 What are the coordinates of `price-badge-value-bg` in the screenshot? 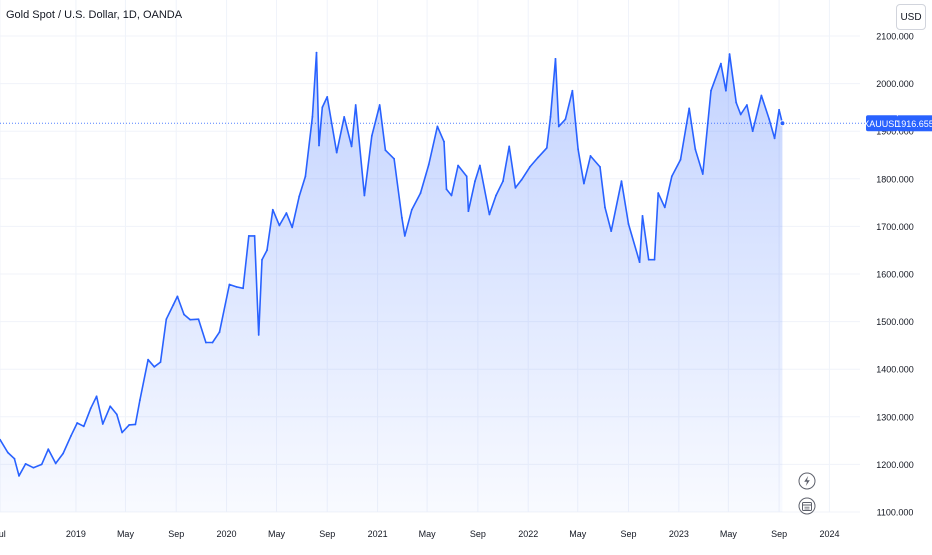 It's located at (915, 123).